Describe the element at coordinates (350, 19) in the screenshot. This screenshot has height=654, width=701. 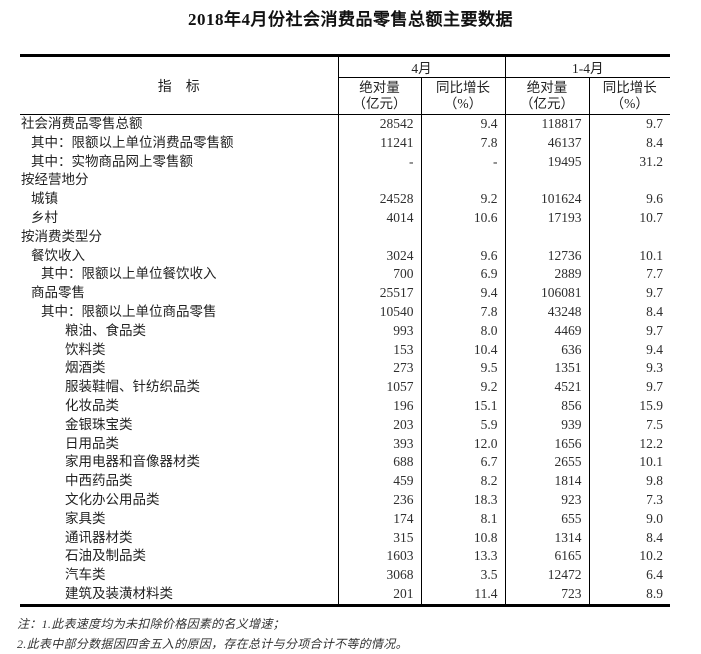
I see `page-title: 2018年4月份社会消费品零售总额主要数据` at that location.